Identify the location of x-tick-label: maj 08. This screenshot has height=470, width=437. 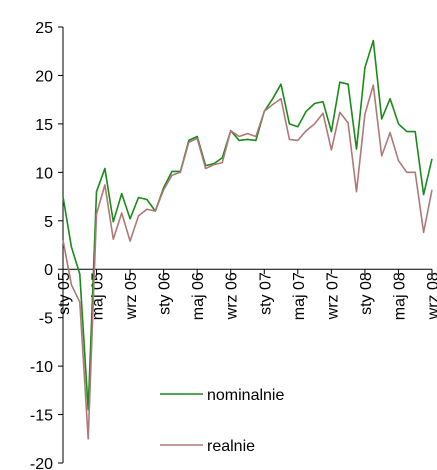
(399, 296).